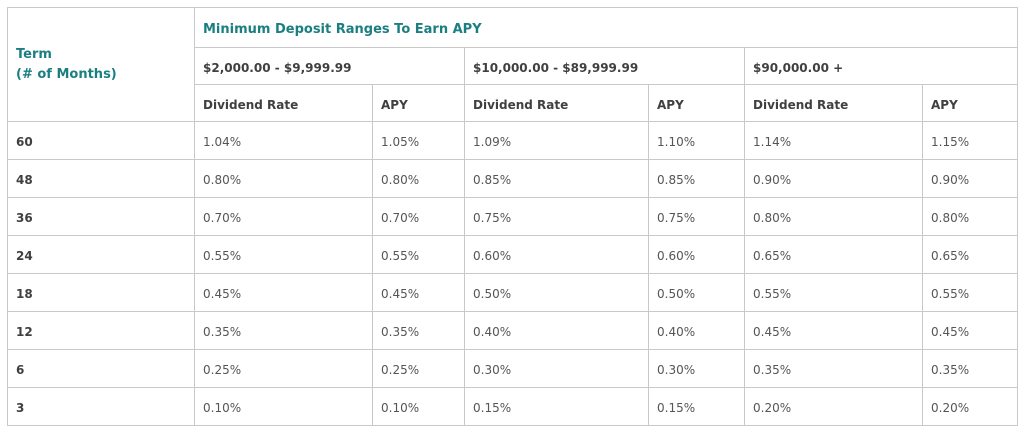 This screenshot has width=1024, height=438. What do you see at coordinates (881, 66) in the screenshot?
I see `range-header-3: $90,000.00 +` at bounding box center [881, 66].